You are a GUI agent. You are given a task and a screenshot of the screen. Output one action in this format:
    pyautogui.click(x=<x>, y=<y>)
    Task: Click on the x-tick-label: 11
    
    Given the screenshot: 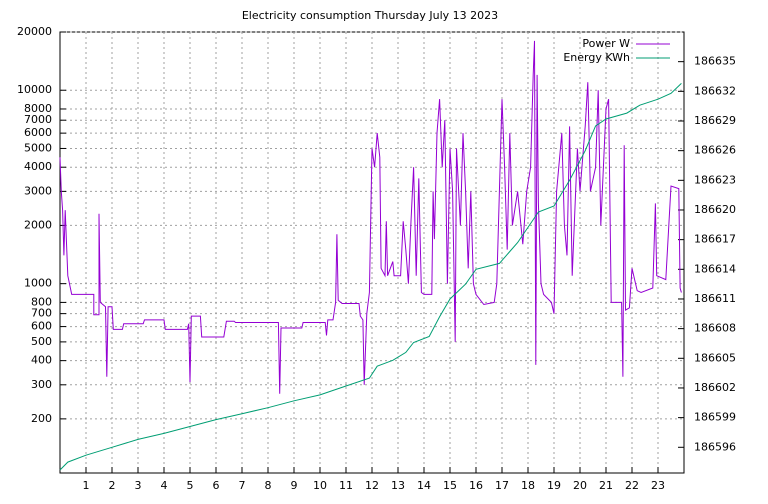 What is the action you would take?
    pyautogui.click(x=346, y=485)
    